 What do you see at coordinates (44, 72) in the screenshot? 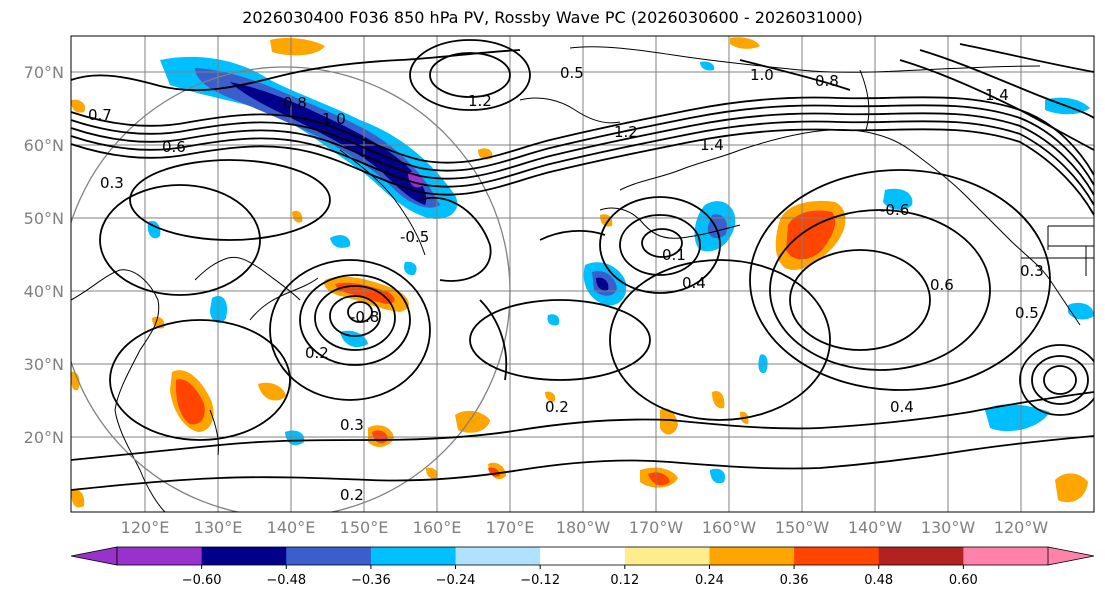
I see `lat-label: 70°N` at bounding box center [44, 72].